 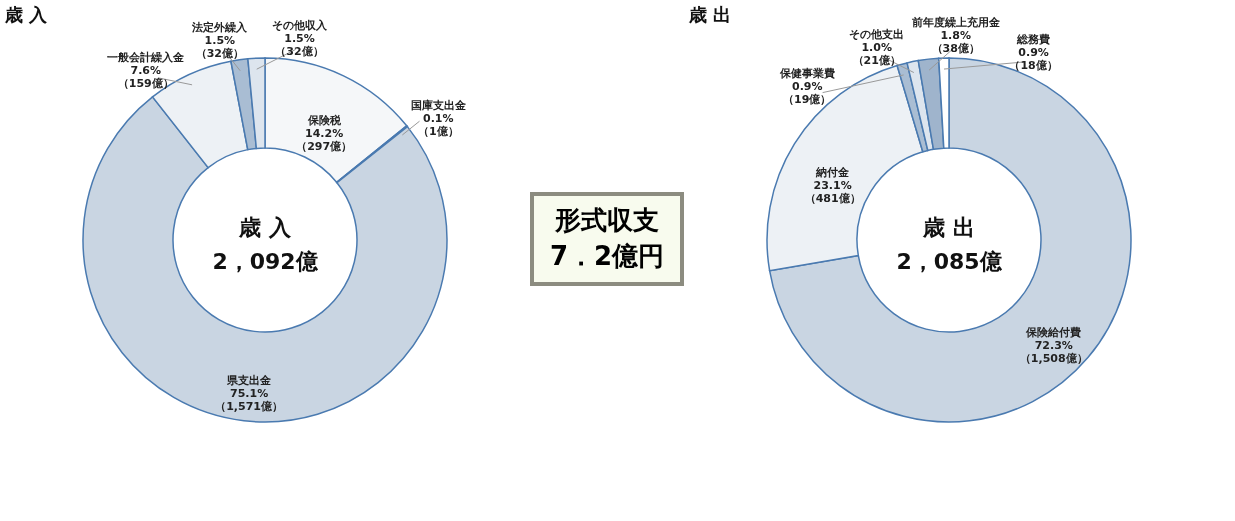 I want to click on slice-label: 保険給付費, so click(x=1053, y=333).